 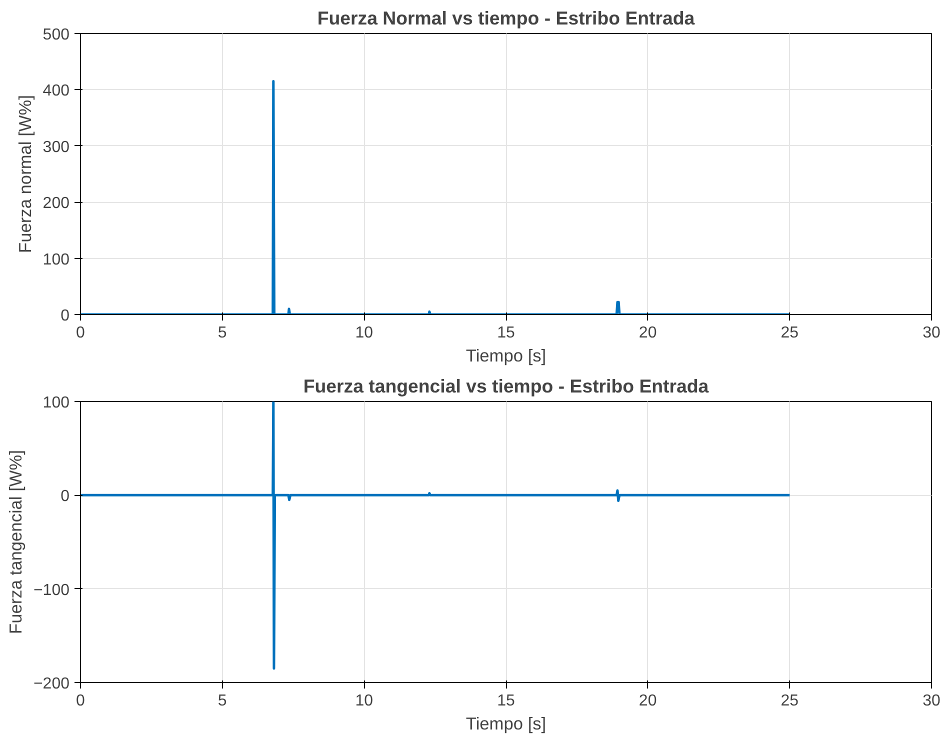 I want to click on chart-title: Fuerza Normal vs tiempo - Estribo Entrada, so click(x=506, y=18).